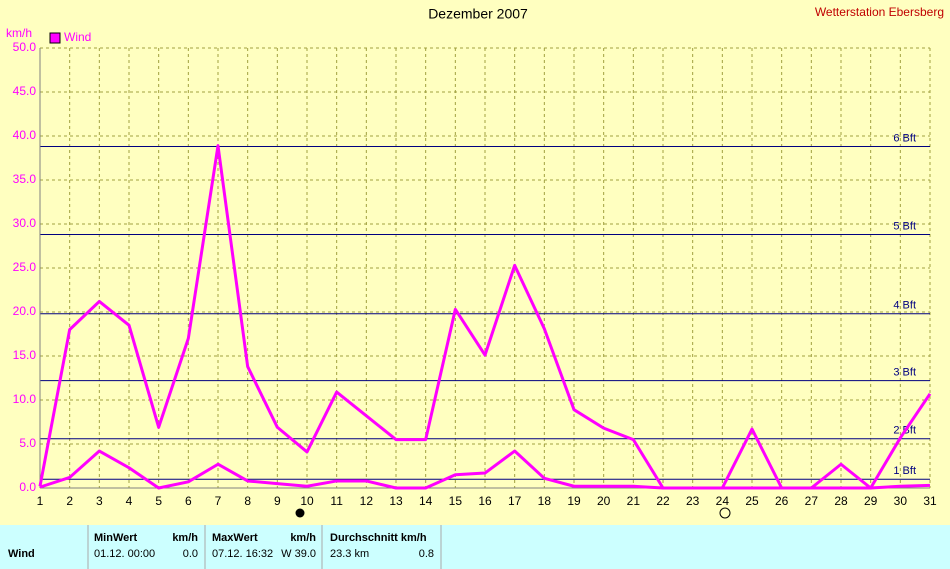  What do you see at coordinates (235, 538) in the screenshot?
I see `table-header: MaxWert` at bounding box center [235, 538].